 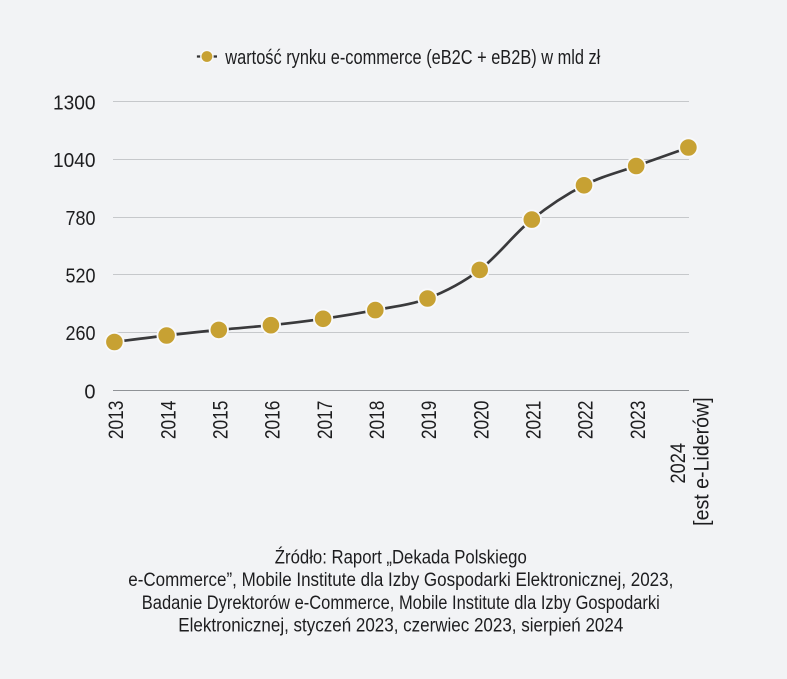 What do you see at coordinates (74, 103) in the screenshot?
I see `svg-text: 1300` at bounding box center [74, 103].